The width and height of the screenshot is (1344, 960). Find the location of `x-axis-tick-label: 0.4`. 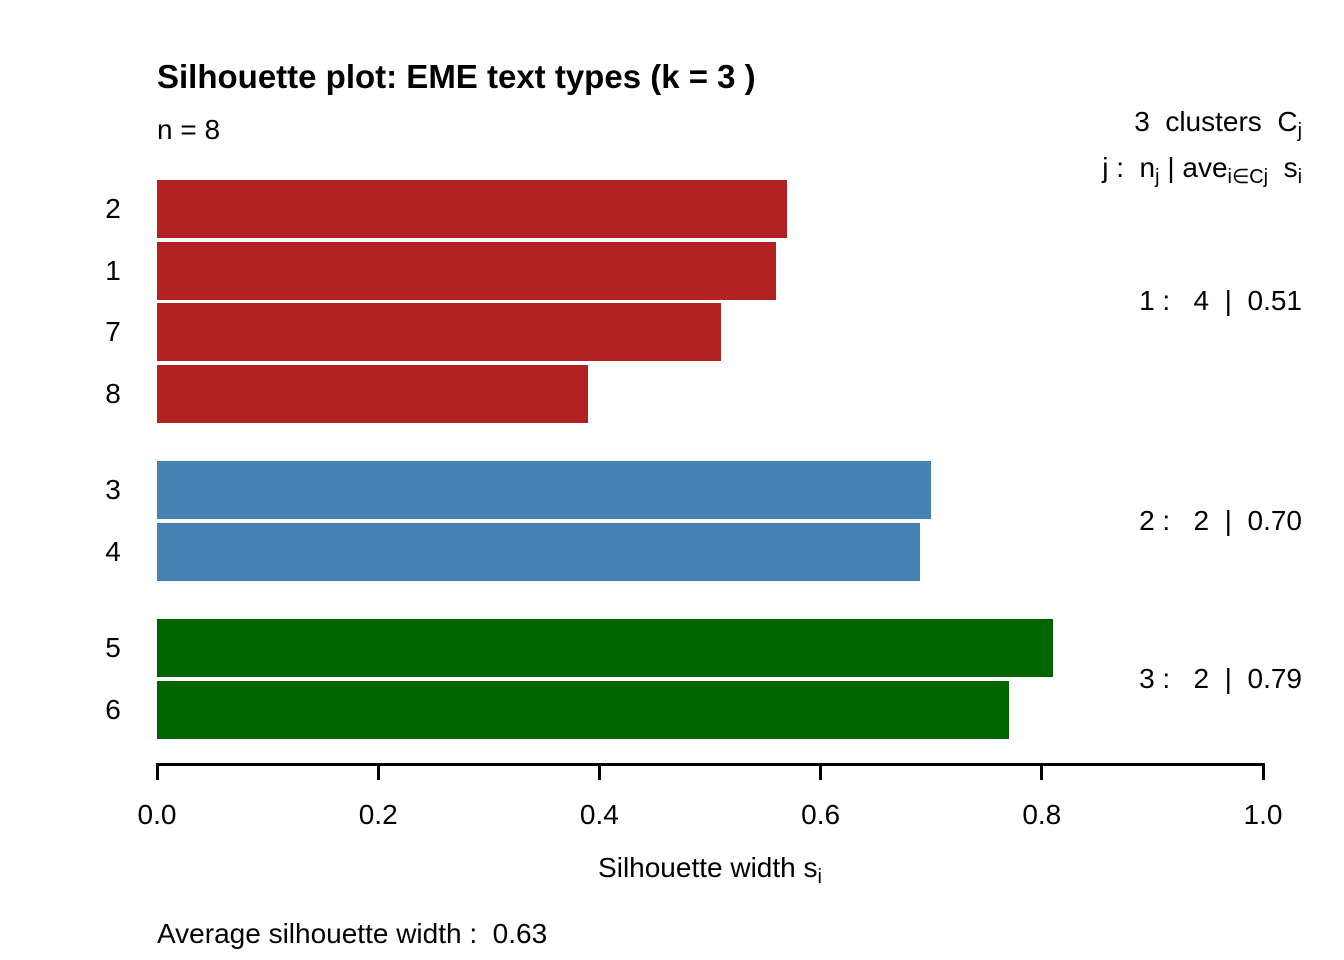

x-axis-tick-label: 0.4 is located at coordinates (599, 814).